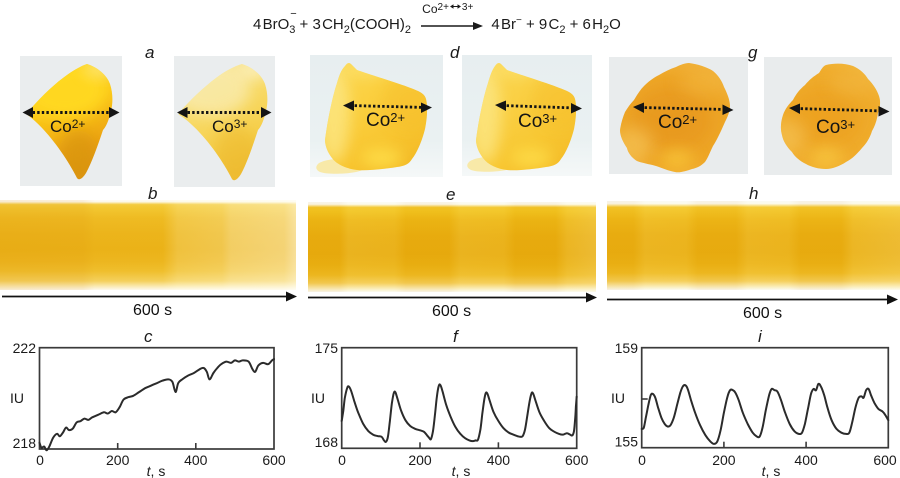 Image resolution: width=900 pixels, height=478 pixels. I want to click on svg-text: 168, so click(327, 442).